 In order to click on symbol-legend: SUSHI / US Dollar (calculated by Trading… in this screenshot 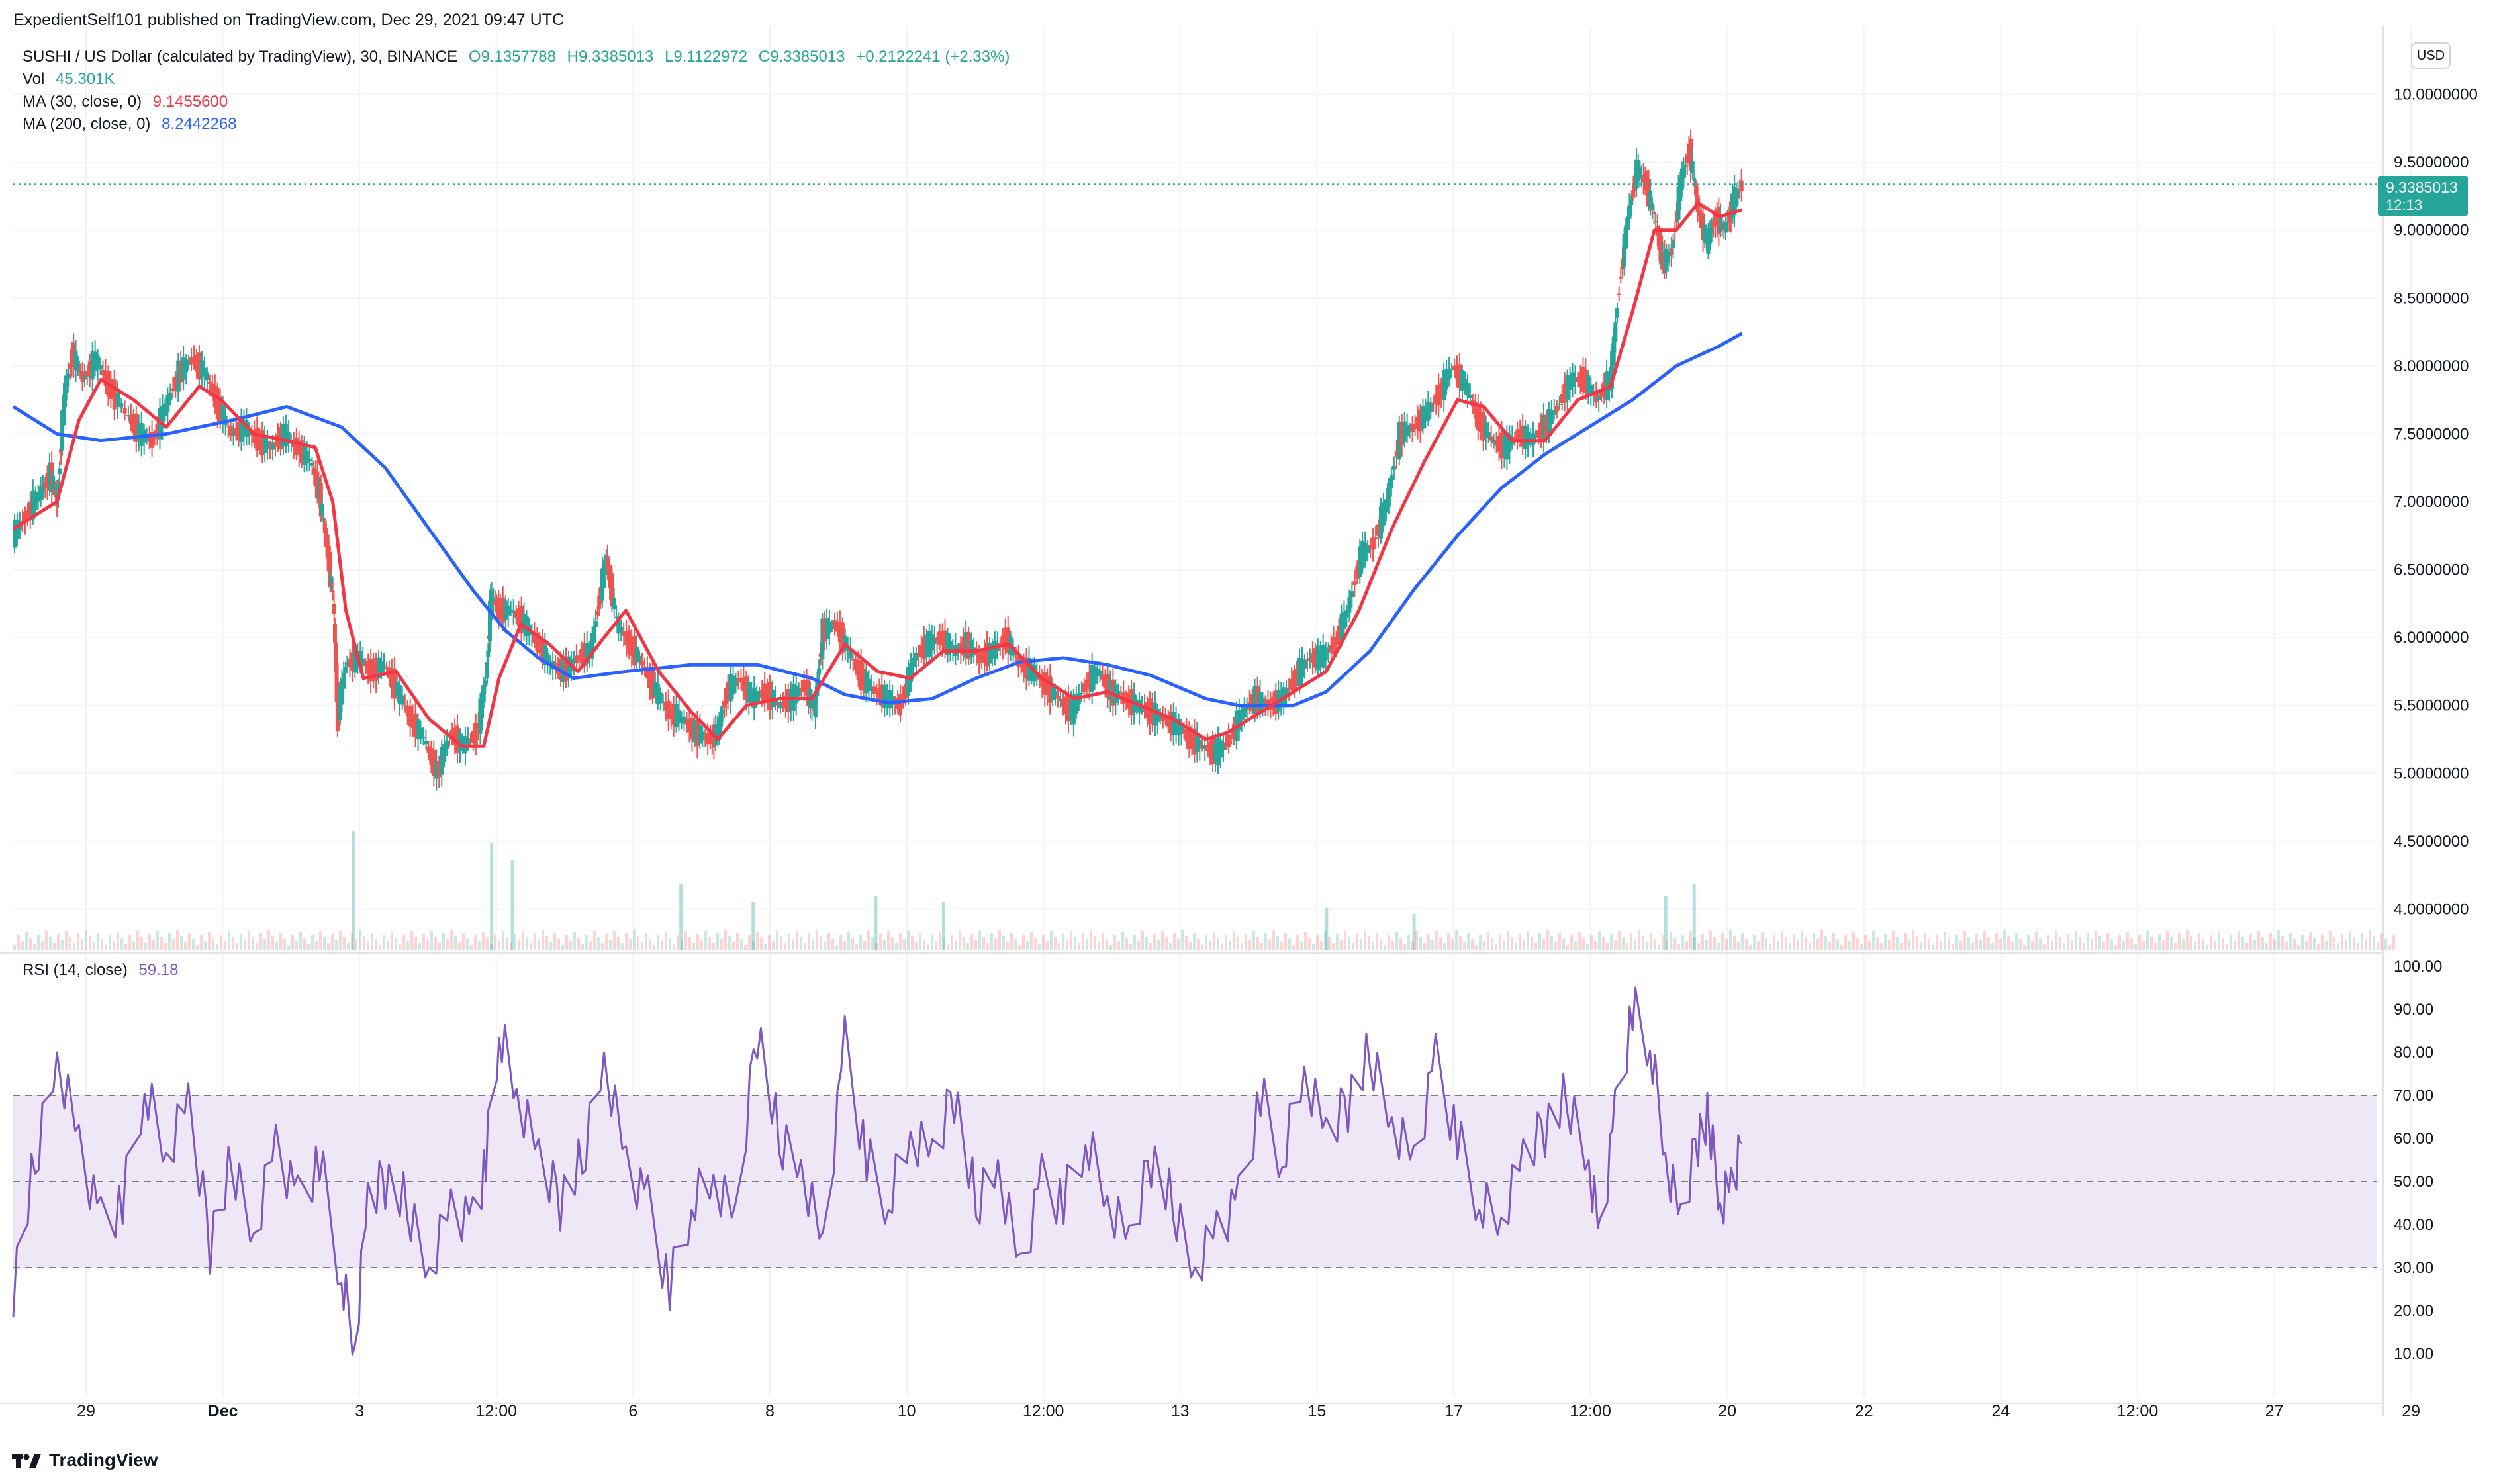, I will do `click(519, 57)`.